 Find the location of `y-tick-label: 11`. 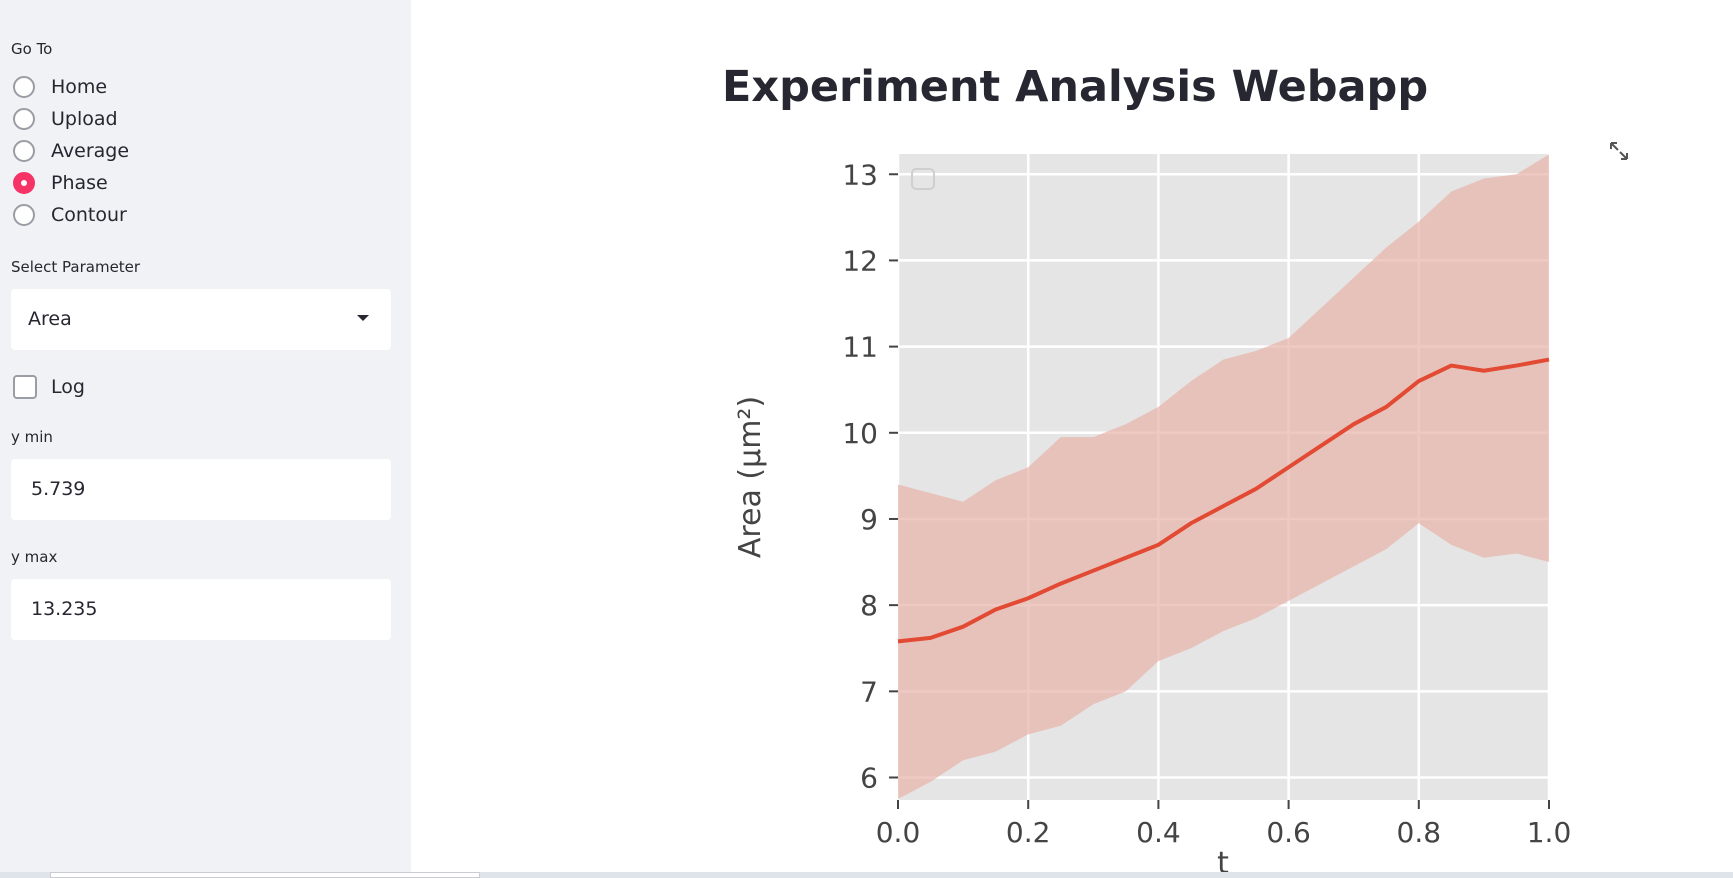

y-tick-label: 11 is located at coordinates (860, 347).